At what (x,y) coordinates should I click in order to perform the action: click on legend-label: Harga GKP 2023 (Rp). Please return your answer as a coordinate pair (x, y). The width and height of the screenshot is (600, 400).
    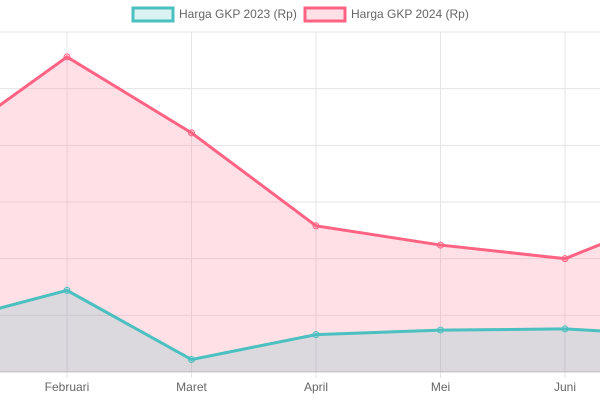
    Looking at the image, I should click on (238, 14).